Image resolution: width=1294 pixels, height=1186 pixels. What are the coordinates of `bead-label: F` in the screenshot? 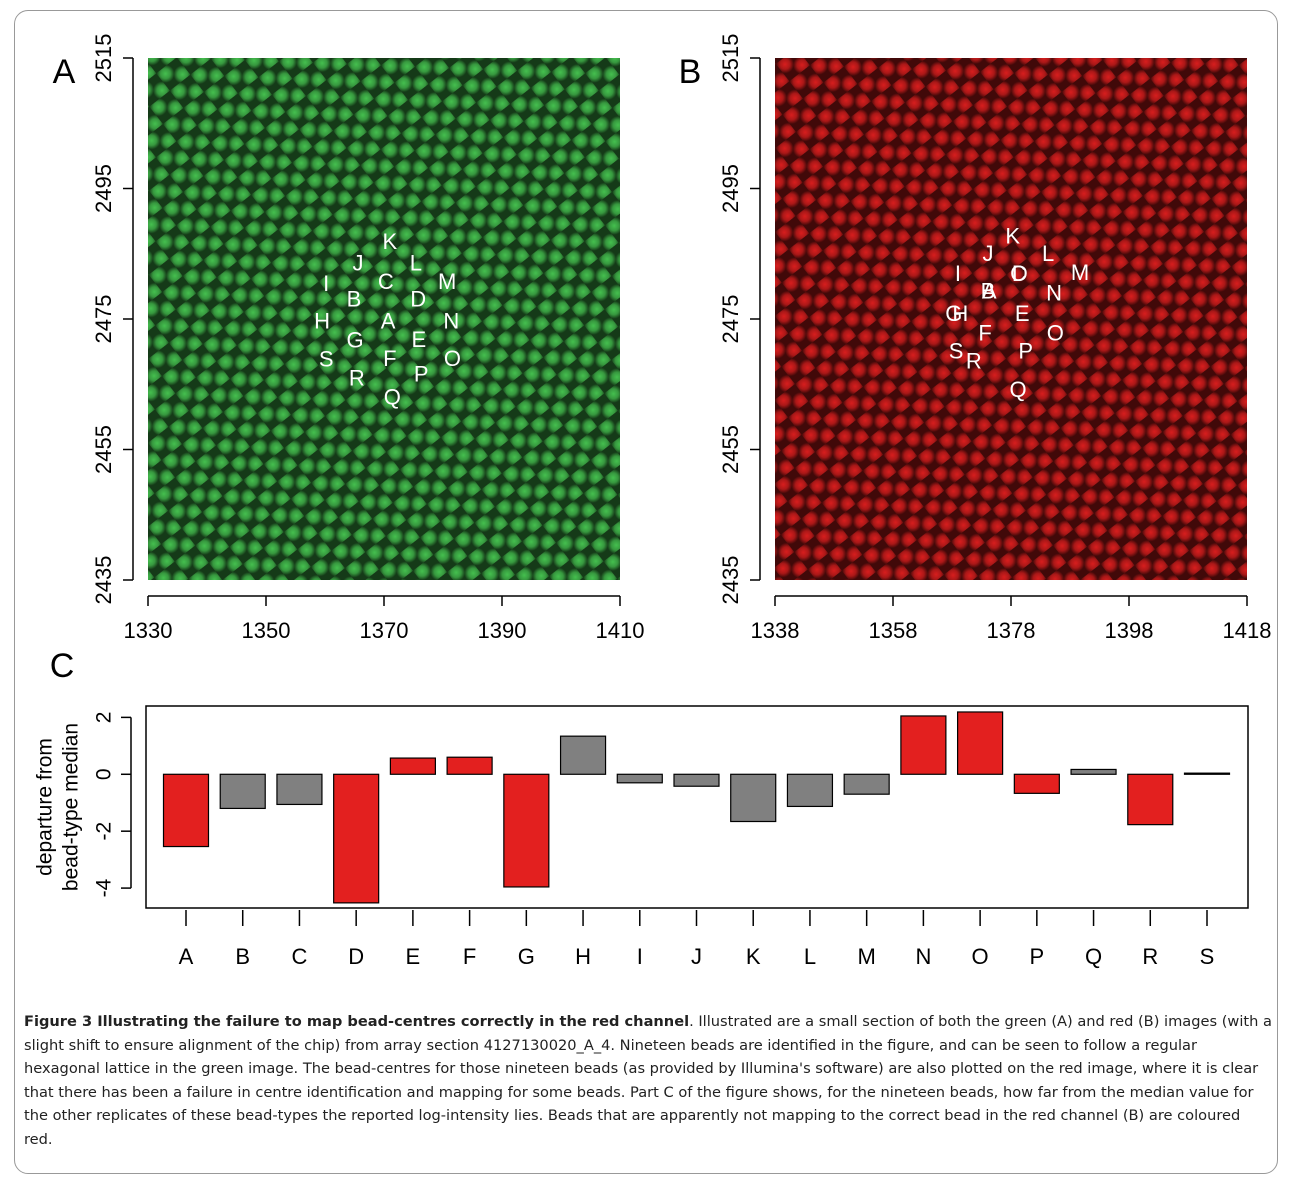 It's located at (984, 332).